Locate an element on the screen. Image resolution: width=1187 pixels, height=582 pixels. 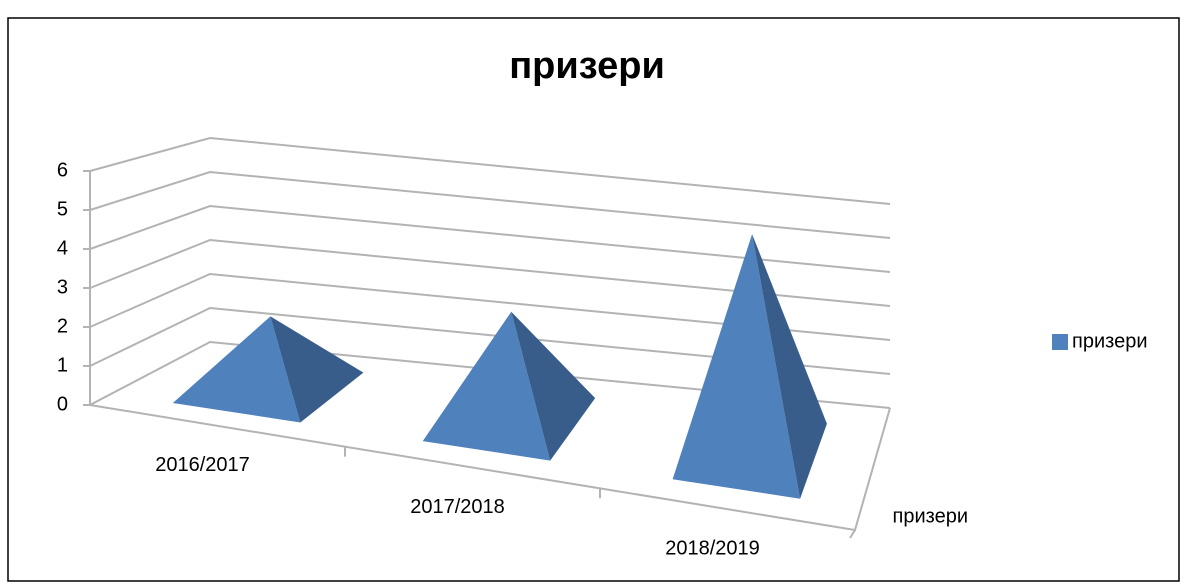
x-tick-label: 2018/2019 is located at coordinates (712, 548).